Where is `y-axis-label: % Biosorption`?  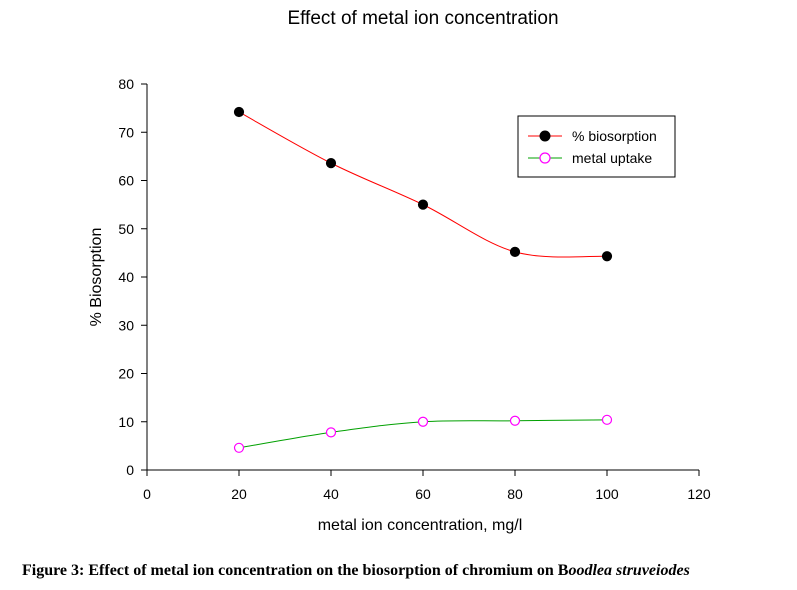 y-axis-label: % Biosorption is located at coordinates (96, 277).